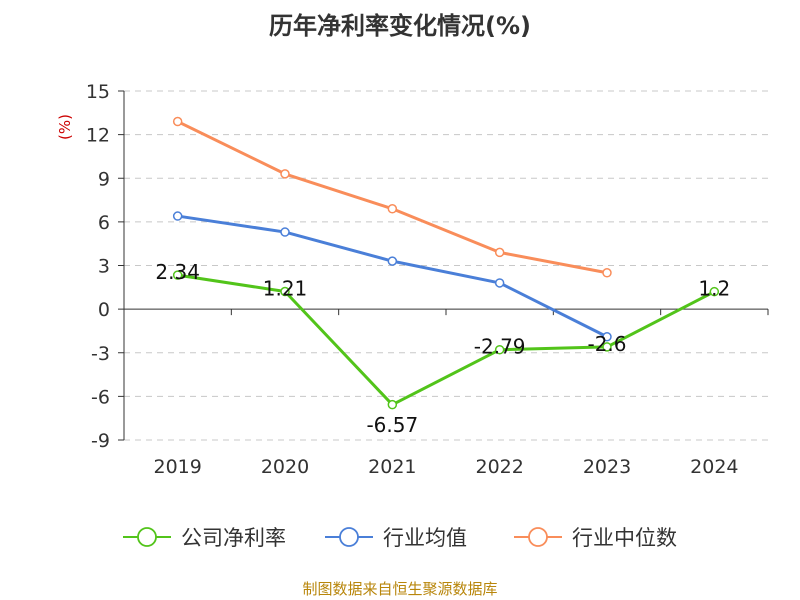 This screenshot has height=600, width=800. I want to click on data-label: 1.21, so click(285, 289).